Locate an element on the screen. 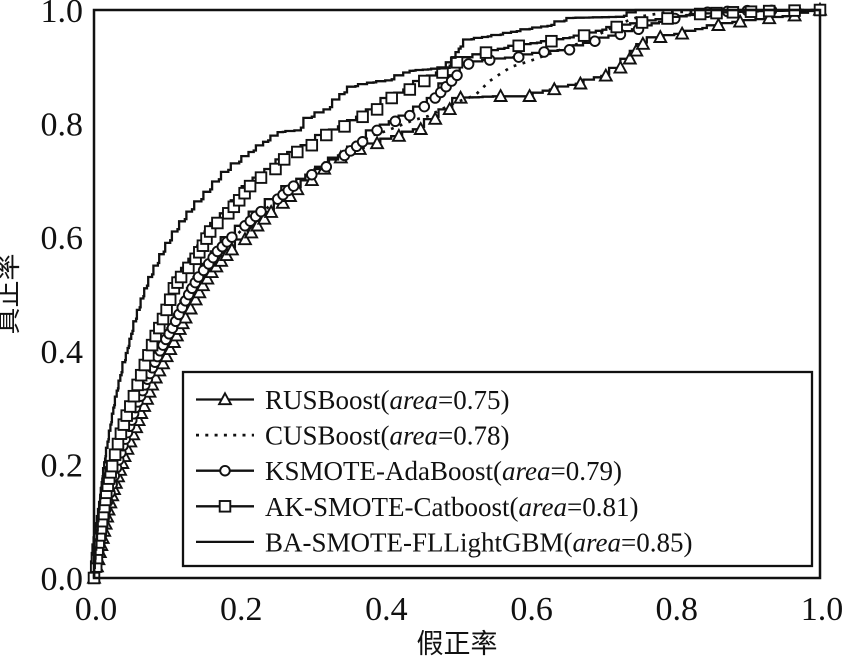  legend-label: BA-SMOTE-FLLightGBM(area=0.85) is located at coordinates (478, 542).